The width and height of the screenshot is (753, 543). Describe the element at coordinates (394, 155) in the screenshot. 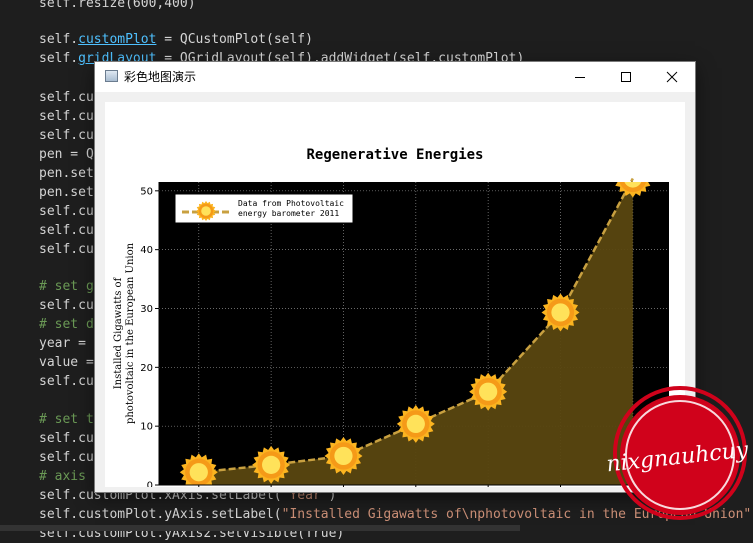

I see `chart-title: Regenerative Energies` at that location.